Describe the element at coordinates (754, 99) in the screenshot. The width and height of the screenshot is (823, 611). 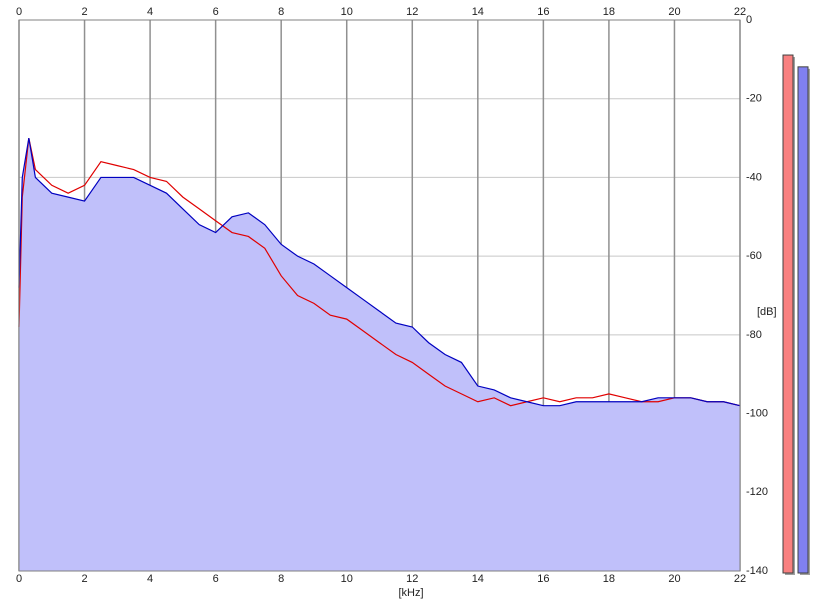
I see `y-tick-label: -20` at that location.